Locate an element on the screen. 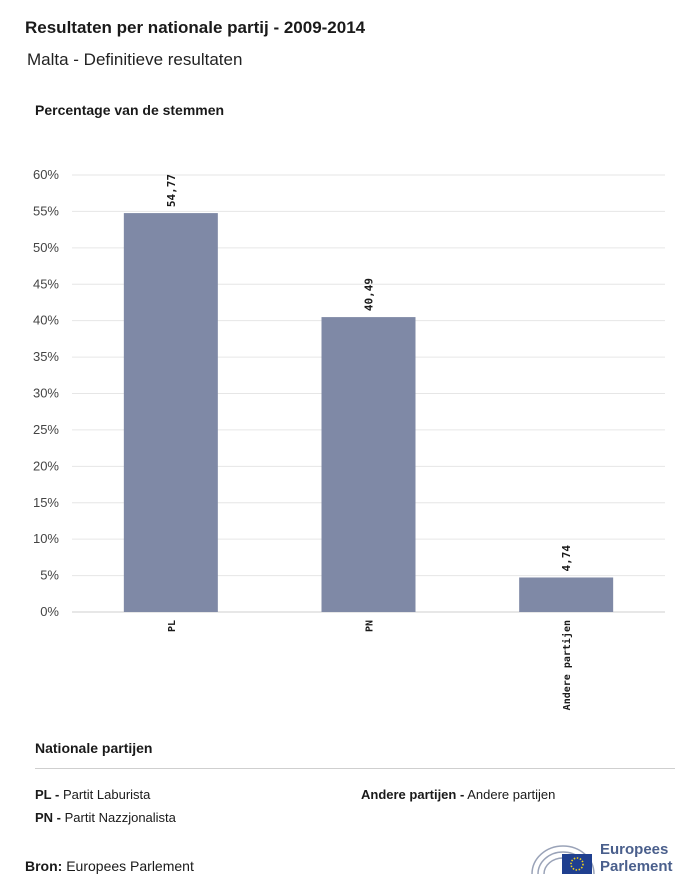 The height and width of the screenshot is (893, 700). x-tick-label: Andere partijen is located at coordinates (567, 665).